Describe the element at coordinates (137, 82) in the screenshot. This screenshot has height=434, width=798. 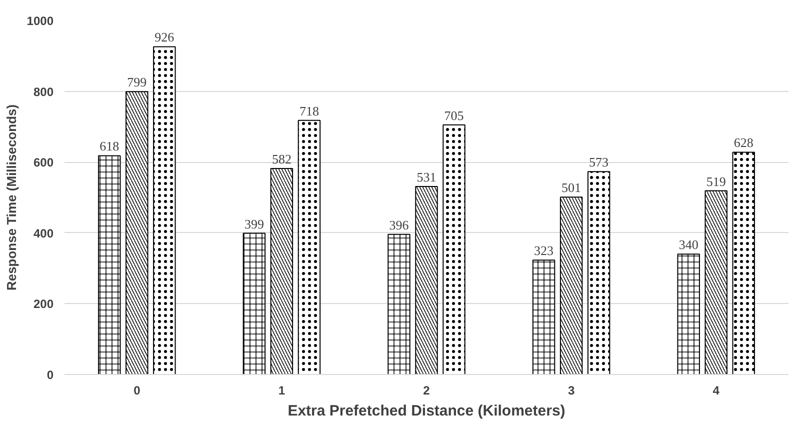
I see `data-label: 799` at that location.